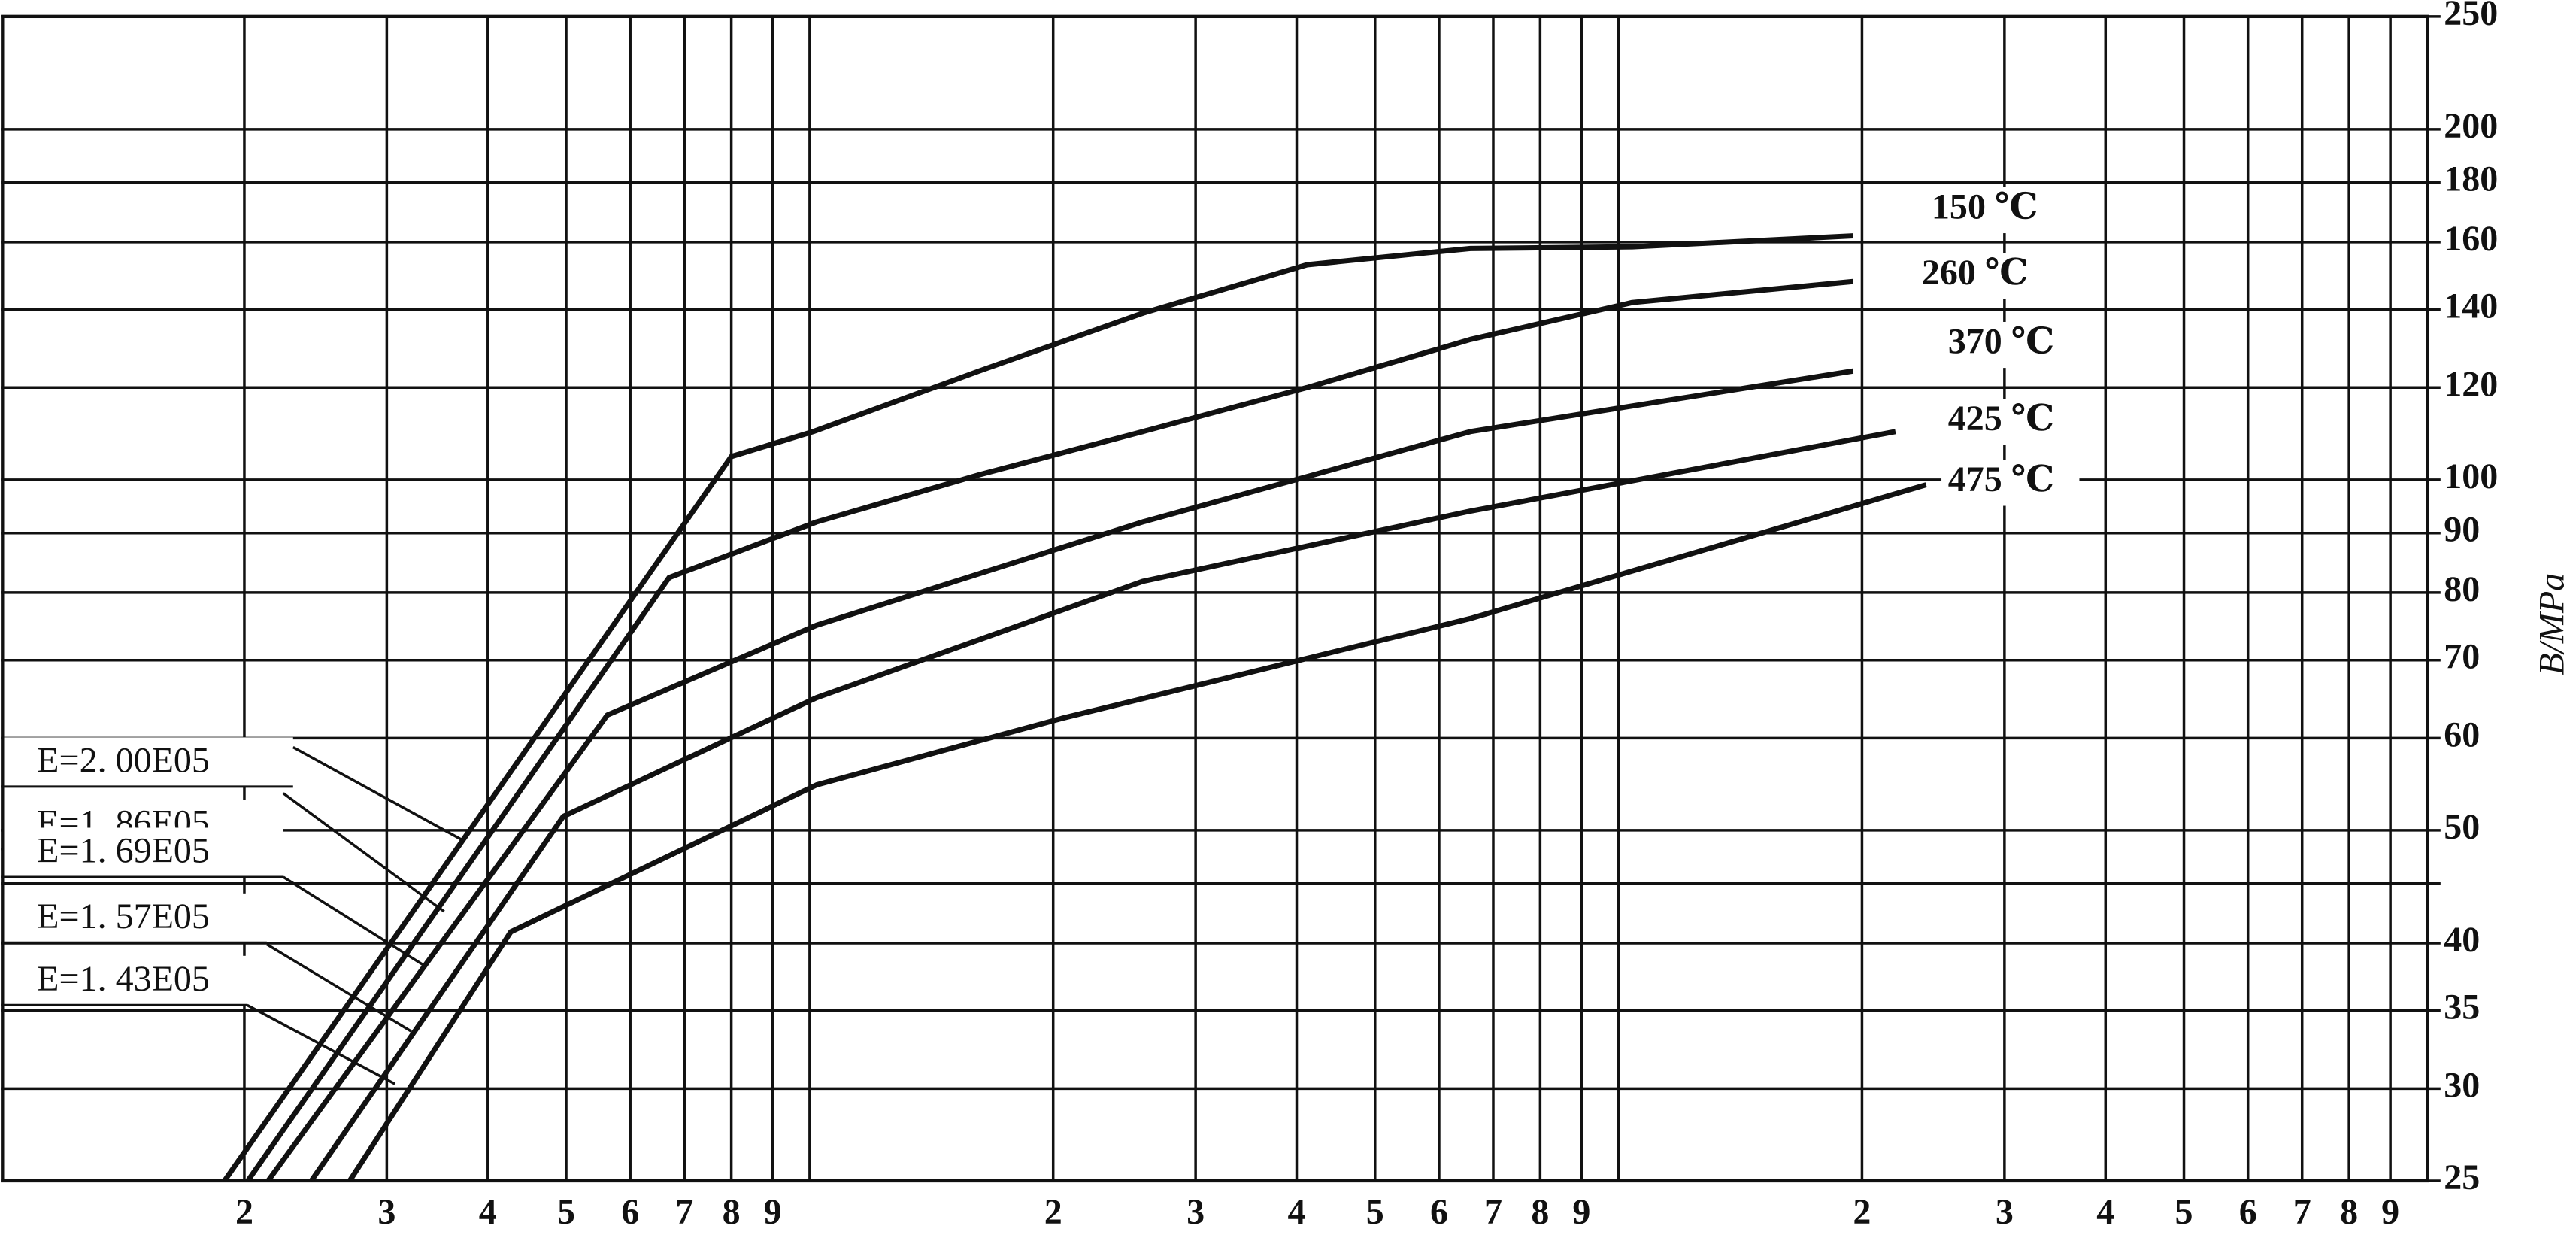 This screenshot has width=2576, height=1235. What do you see at coordinates (2001, 480) in the screenshot?
I see `series-label: 475 ℃` at bounding box center [2001, 480].